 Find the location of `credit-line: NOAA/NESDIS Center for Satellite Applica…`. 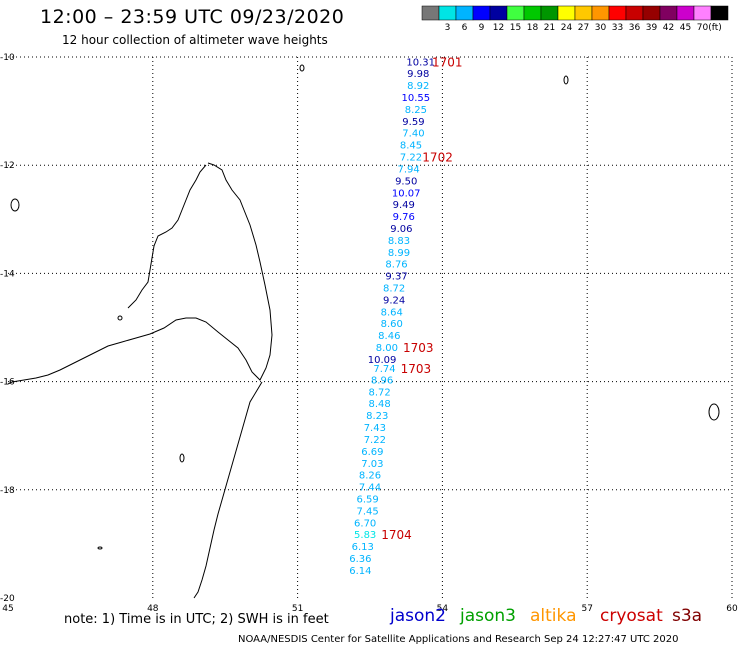

credit-line: NOAA/NESDIS Center for Satellite Applica… is located at coordinates (458, 639).